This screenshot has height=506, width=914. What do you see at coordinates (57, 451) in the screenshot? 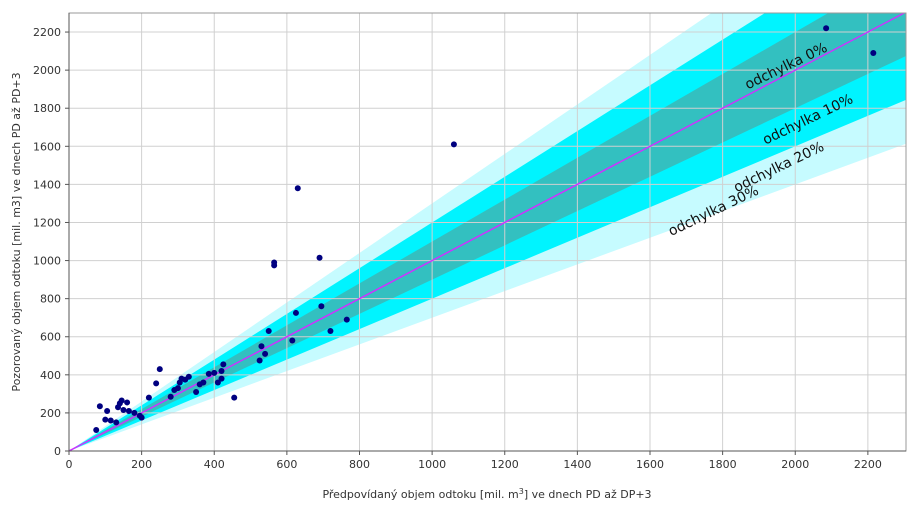
I see `y-tick-label: 0` at bounding box center [57, 451].